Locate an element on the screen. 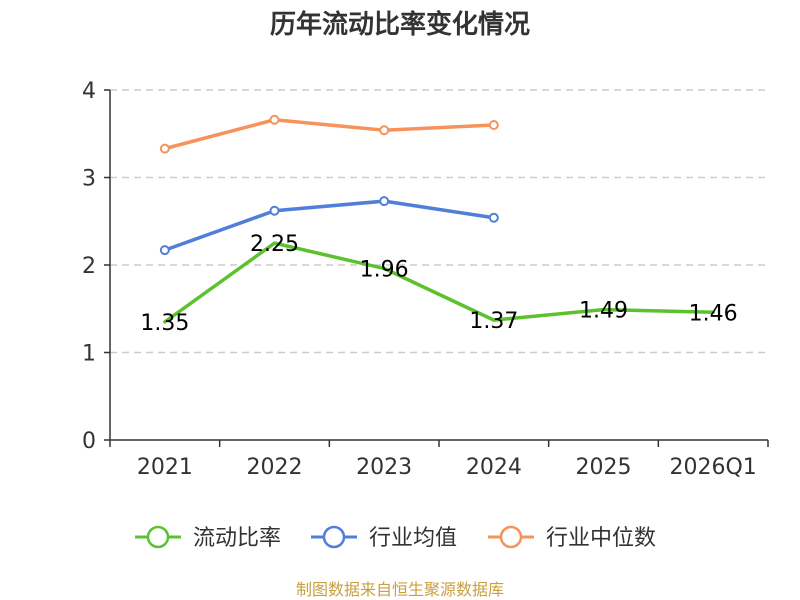 This screenshot has width=800, height=600. y-tick-label: 1 is located at coordinates (89, 354).